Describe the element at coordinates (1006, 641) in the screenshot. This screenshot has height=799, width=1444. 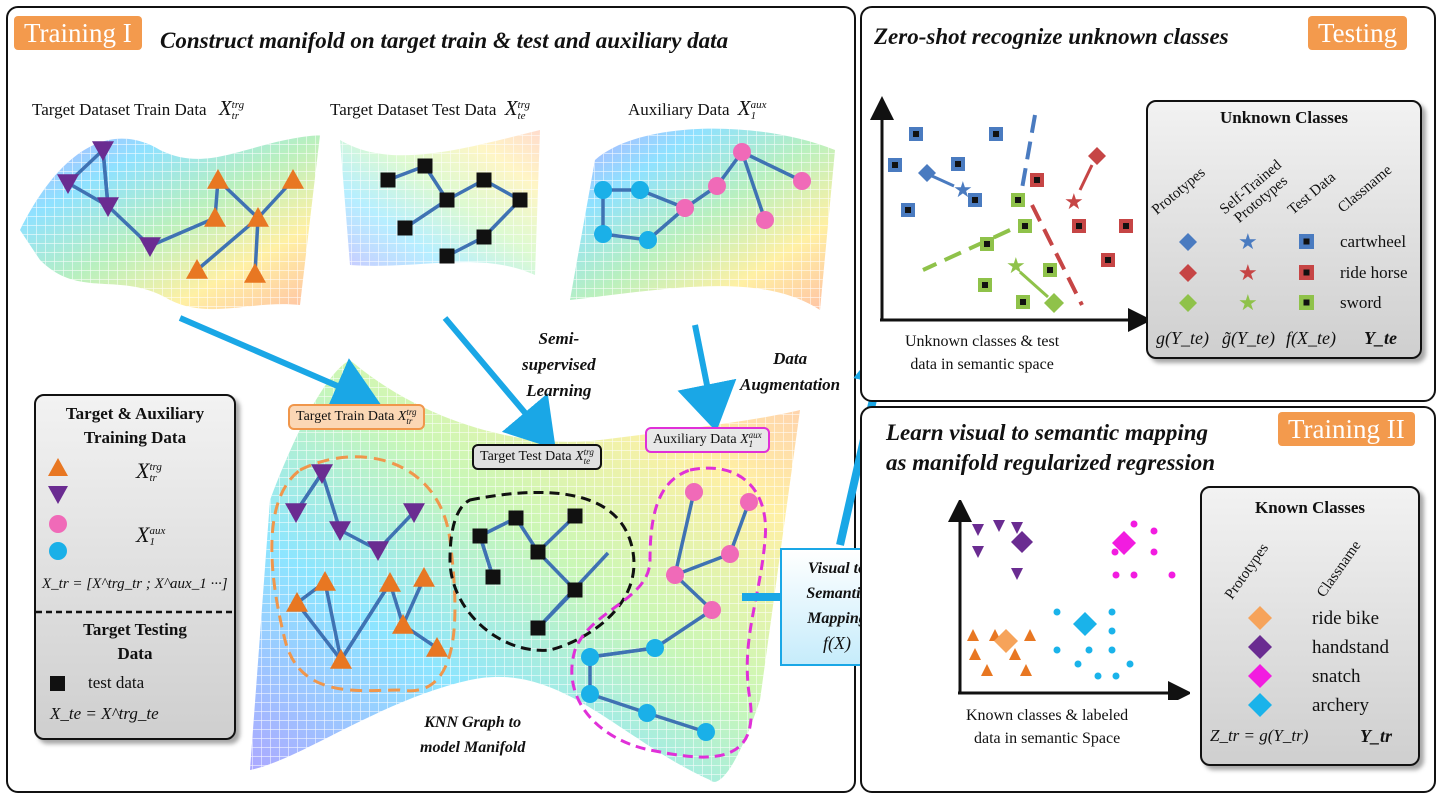
I see `ride-bike-prototype` at that location.